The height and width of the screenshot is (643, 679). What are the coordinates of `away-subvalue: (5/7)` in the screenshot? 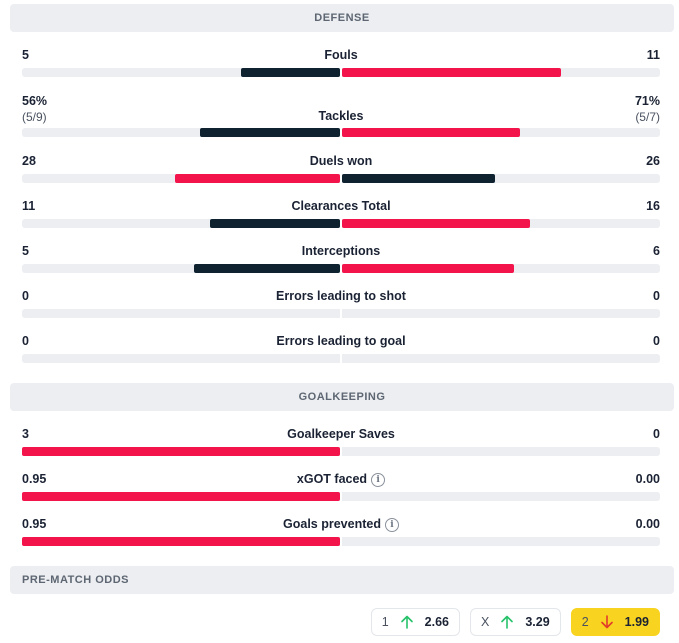 It's located at (647, 117).